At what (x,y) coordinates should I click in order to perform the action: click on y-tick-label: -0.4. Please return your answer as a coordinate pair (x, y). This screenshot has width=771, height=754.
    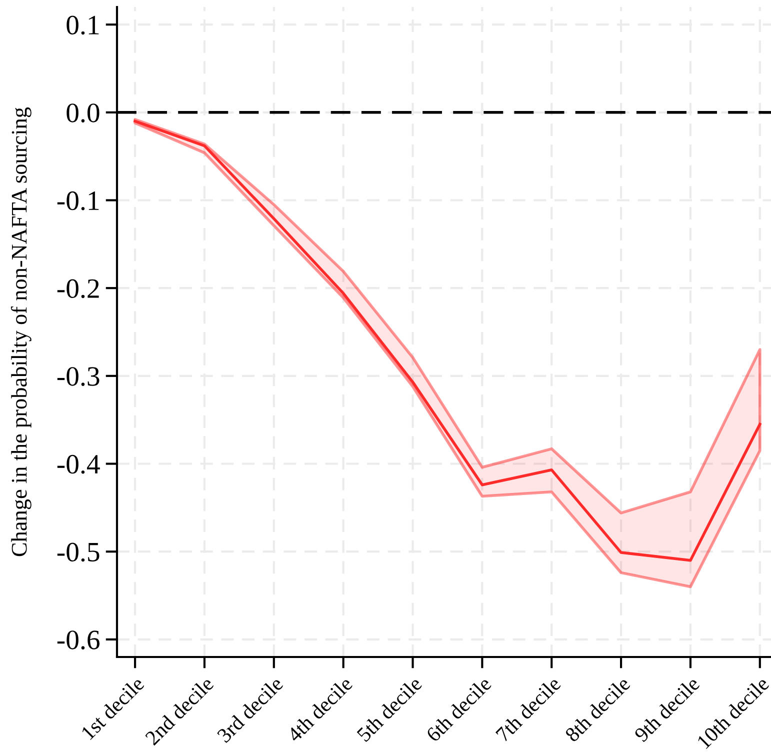
    Looking at the image, I should click on (78, 464).